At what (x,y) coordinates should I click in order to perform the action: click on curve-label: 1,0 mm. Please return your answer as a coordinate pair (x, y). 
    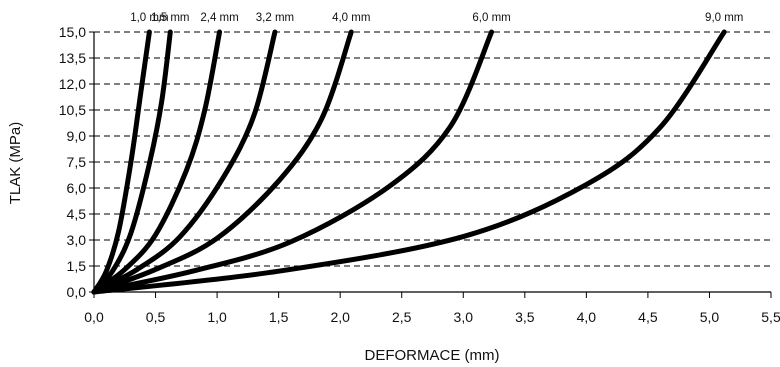
    Looking at the image, I should click on (149, 18).